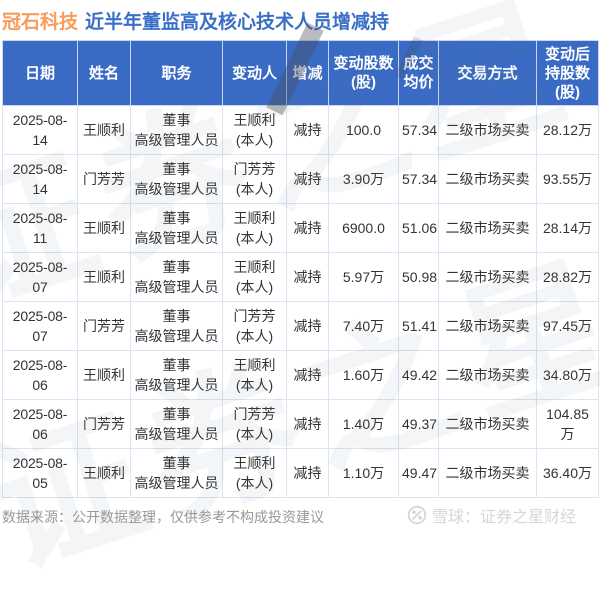 Image resolution: width=600 pixels, height=596 pixels. Describe the element at coordinates (567, 277) in the screenshot. I see `cell-after-shares: 28.82万` at that location.